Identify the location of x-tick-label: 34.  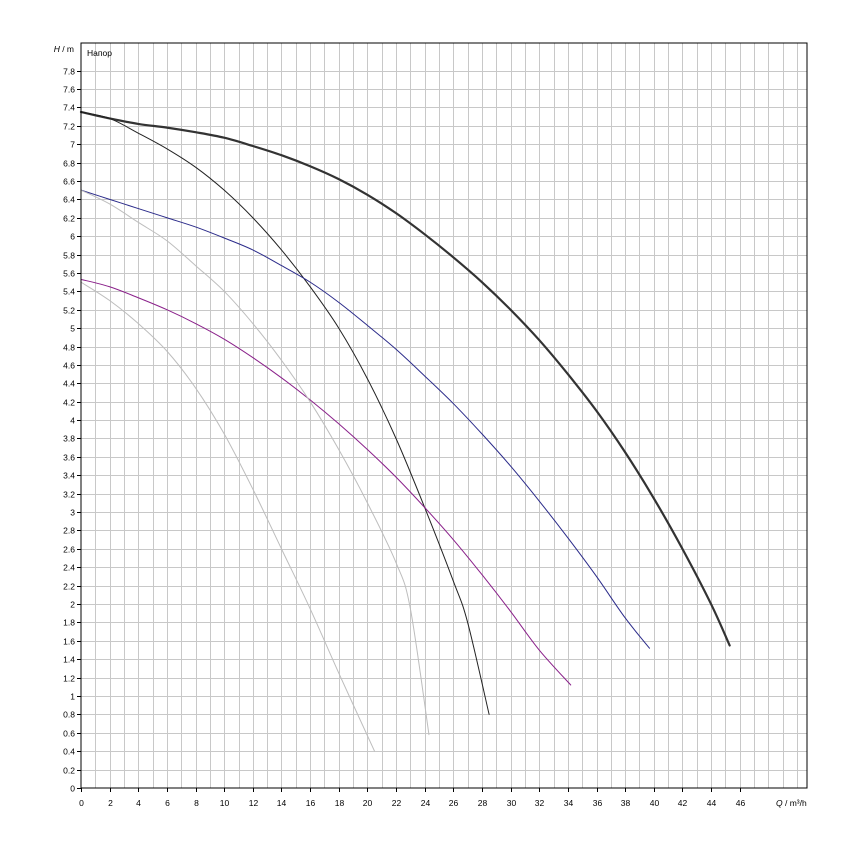
(569, 803).